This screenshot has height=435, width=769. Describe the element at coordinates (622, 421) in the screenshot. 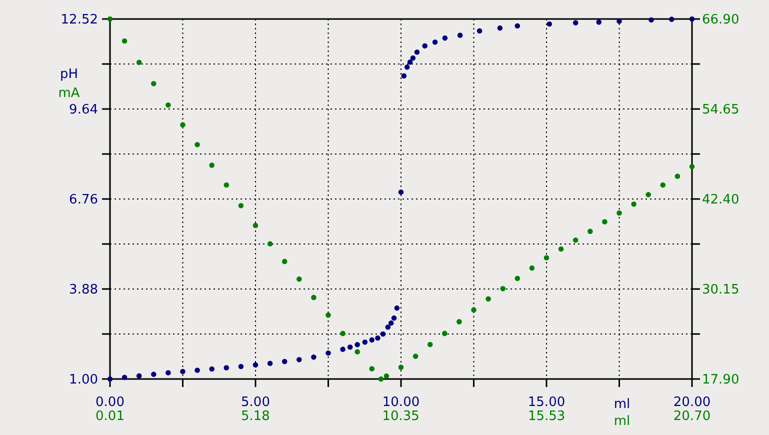

I see `x2-axis-title: ml` at that location.